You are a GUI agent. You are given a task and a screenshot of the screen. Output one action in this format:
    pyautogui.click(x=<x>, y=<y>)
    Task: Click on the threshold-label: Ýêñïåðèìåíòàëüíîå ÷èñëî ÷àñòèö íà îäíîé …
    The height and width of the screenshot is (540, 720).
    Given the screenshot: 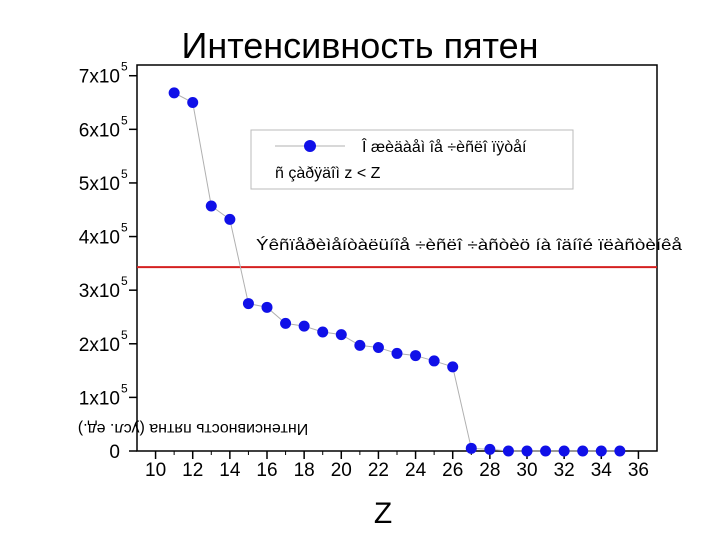 What is the action you would take?
    pyautogui.click(x=469, y=244)
    